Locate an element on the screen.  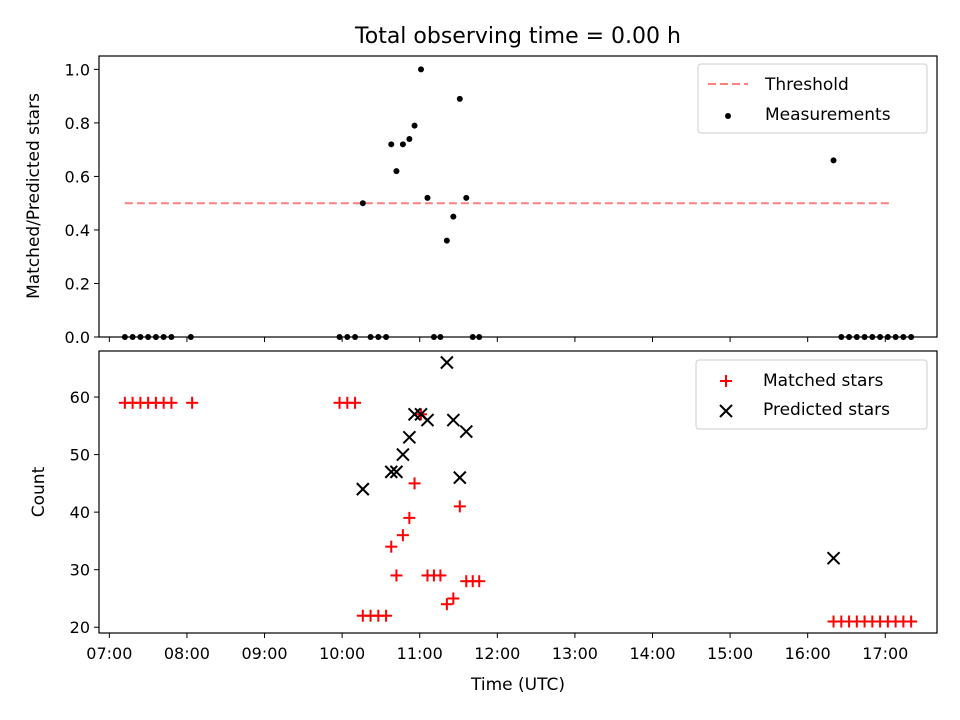
top-legend-box is located at coordinates (812, 98).